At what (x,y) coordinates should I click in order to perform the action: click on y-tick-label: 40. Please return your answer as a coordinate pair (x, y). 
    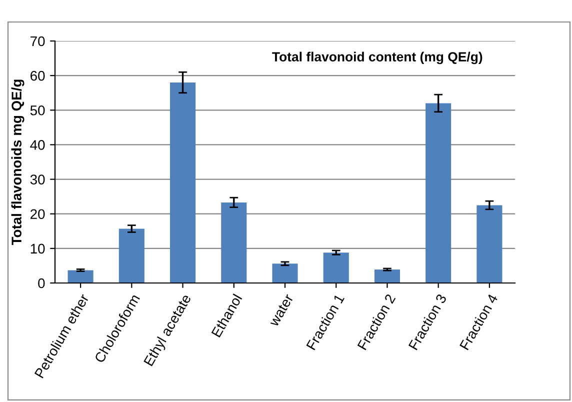
    Looking at the image, I should click on (37, 145).